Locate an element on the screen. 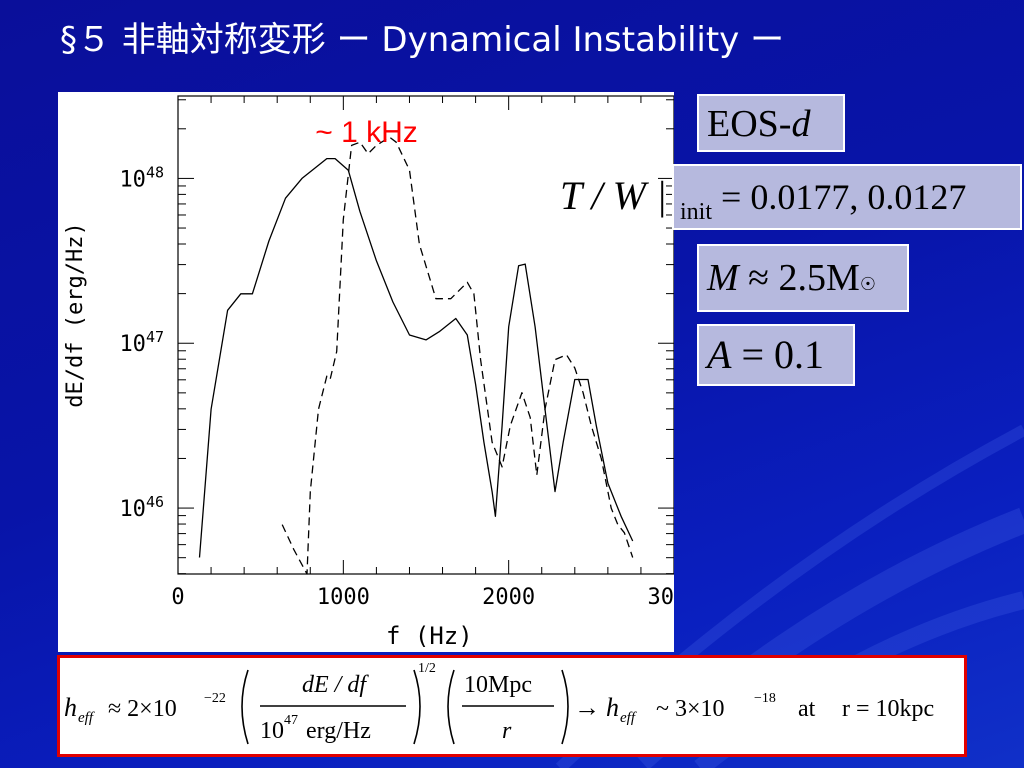  amp-rhs: = 0.1 is located at coordinates (782, 354).